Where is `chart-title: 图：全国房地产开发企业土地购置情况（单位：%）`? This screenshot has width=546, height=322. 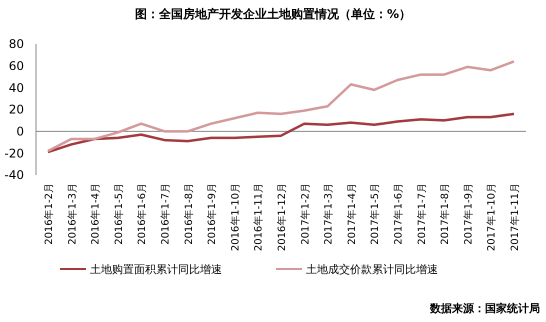
chart-title: 图：全国房地产开发企业土地购置情况（单位：%） is located at coordinates (273, 14).